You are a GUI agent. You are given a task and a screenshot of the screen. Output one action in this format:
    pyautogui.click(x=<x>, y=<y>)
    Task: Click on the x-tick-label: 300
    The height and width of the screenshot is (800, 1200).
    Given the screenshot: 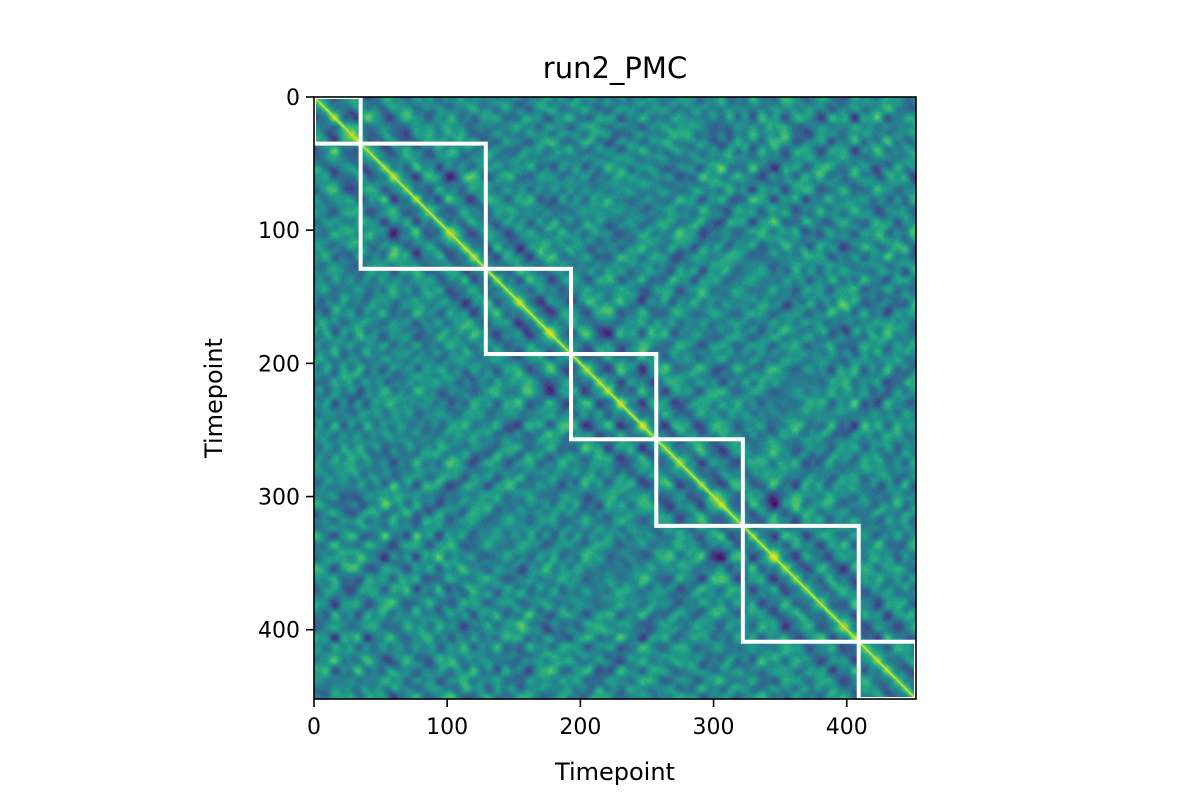 What is the action you would take?
    pyautogui.click(x=714, y=727)
    